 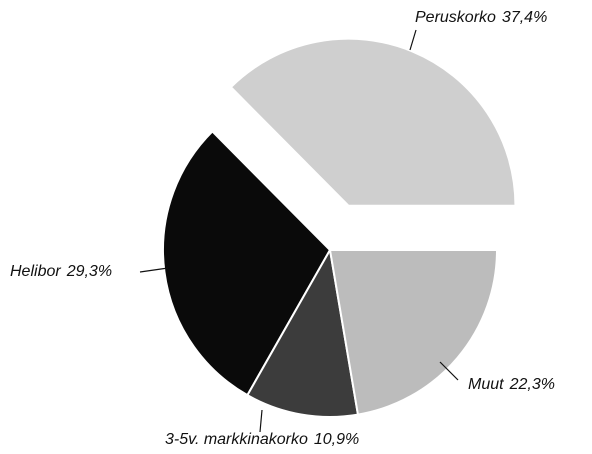 What do you see at coordinates (236, 439) in the screenshot?
I see `category-label: 3-5v. markkinakorko` at bounding box center [236, 439].